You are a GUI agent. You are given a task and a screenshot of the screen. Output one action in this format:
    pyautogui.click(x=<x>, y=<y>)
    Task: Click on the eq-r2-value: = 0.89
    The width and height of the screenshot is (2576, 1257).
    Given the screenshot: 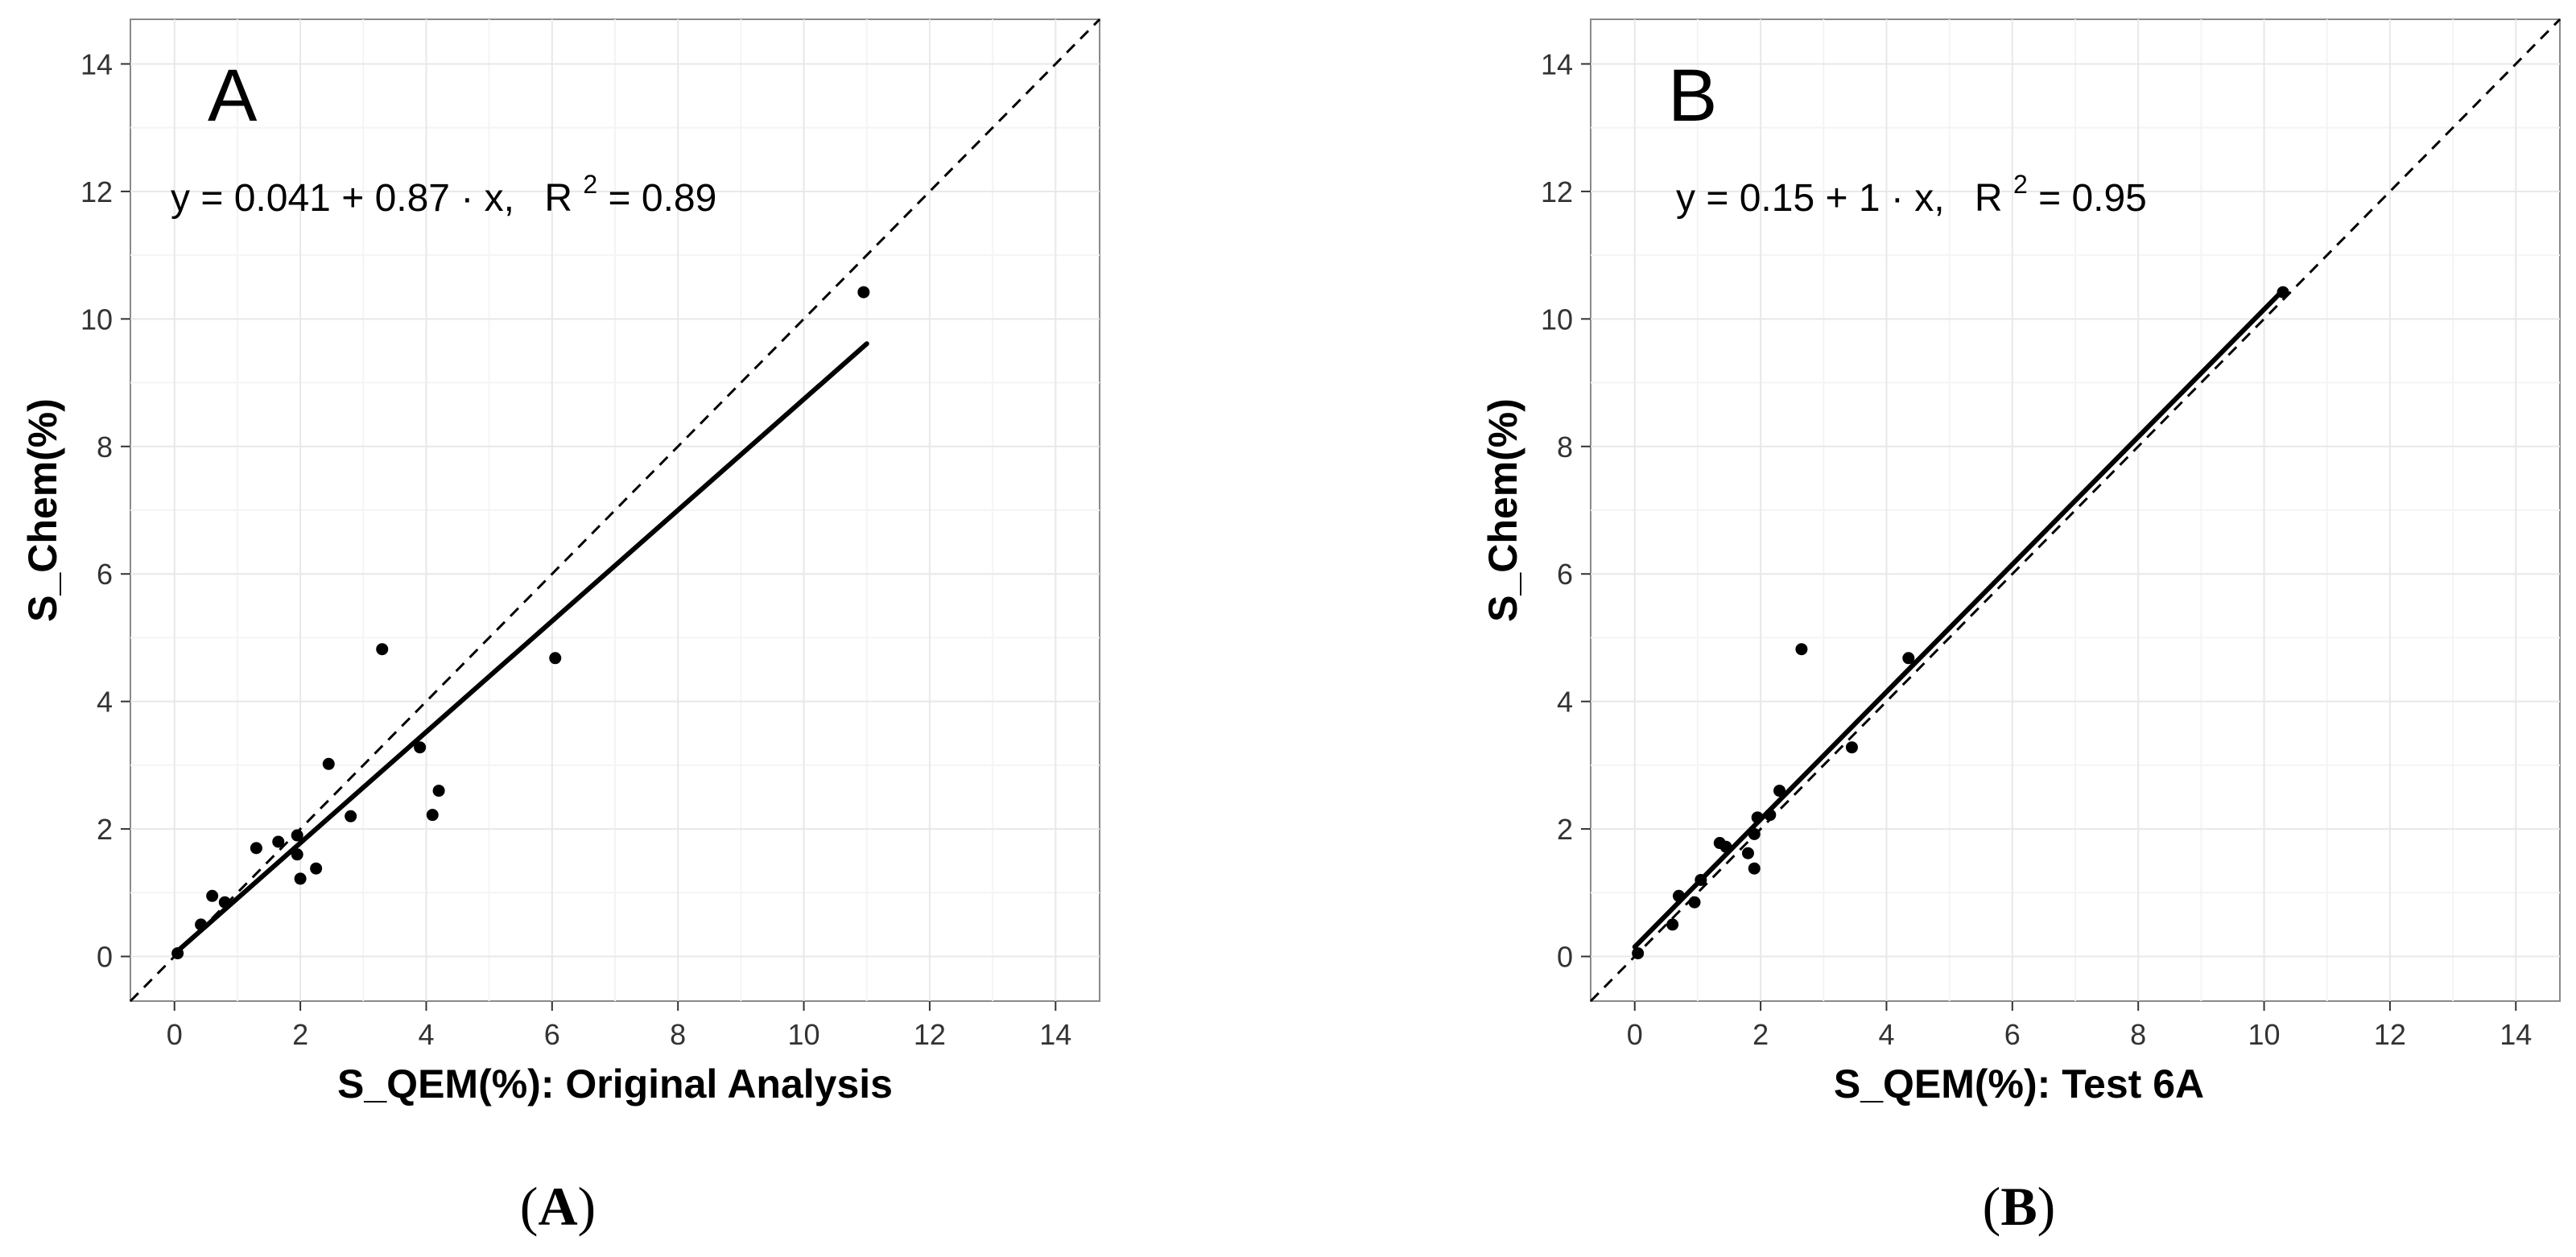 What is the action you would take?
    pyautogui.click(x=663, y=199)
    